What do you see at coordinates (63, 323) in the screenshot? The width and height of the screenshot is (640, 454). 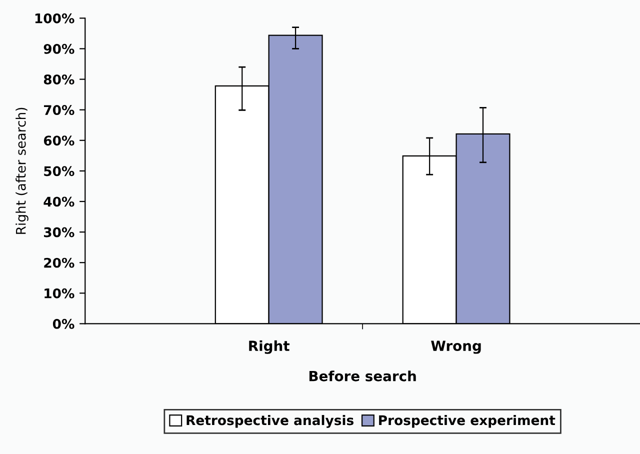 I see `y-tick-label: 0%` at bounding box center [63, 323].